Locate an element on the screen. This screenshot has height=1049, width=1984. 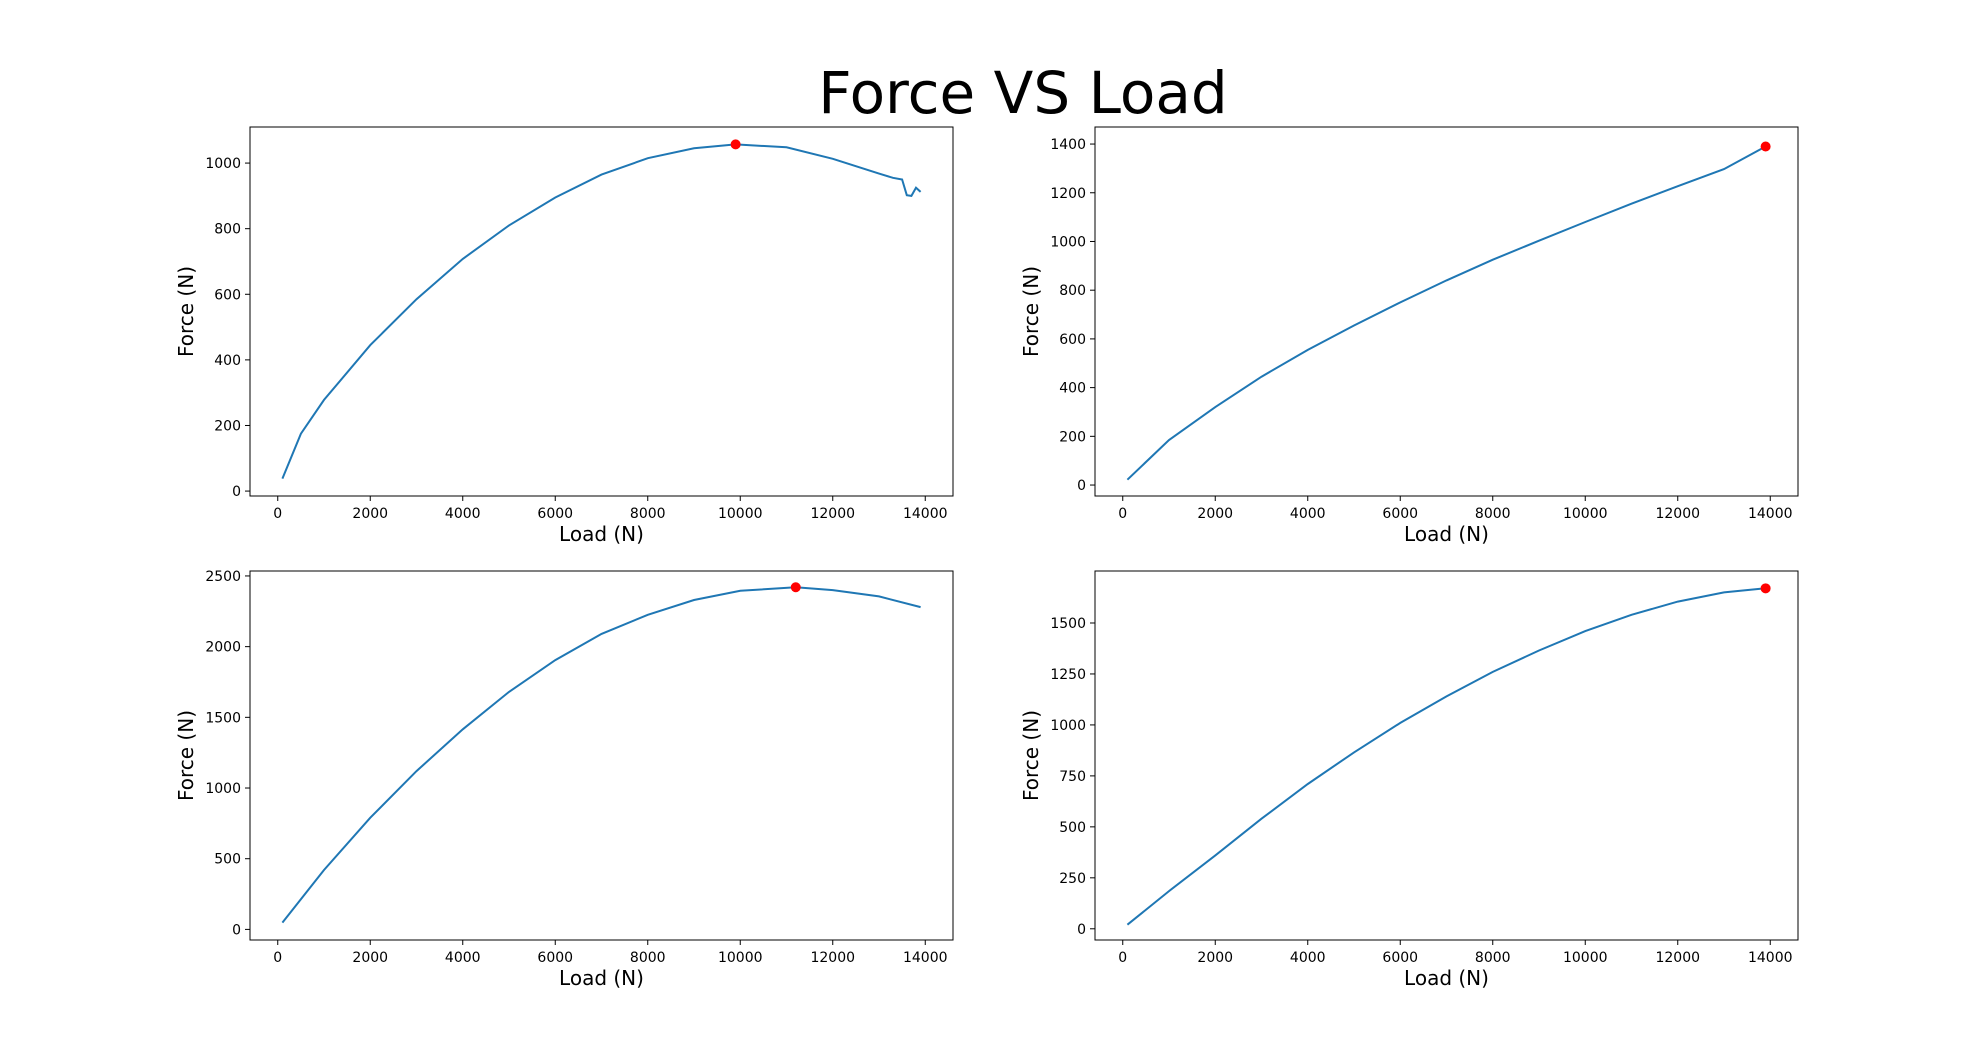
y-tick-label: 2500 is located at coordinates (223, 577).